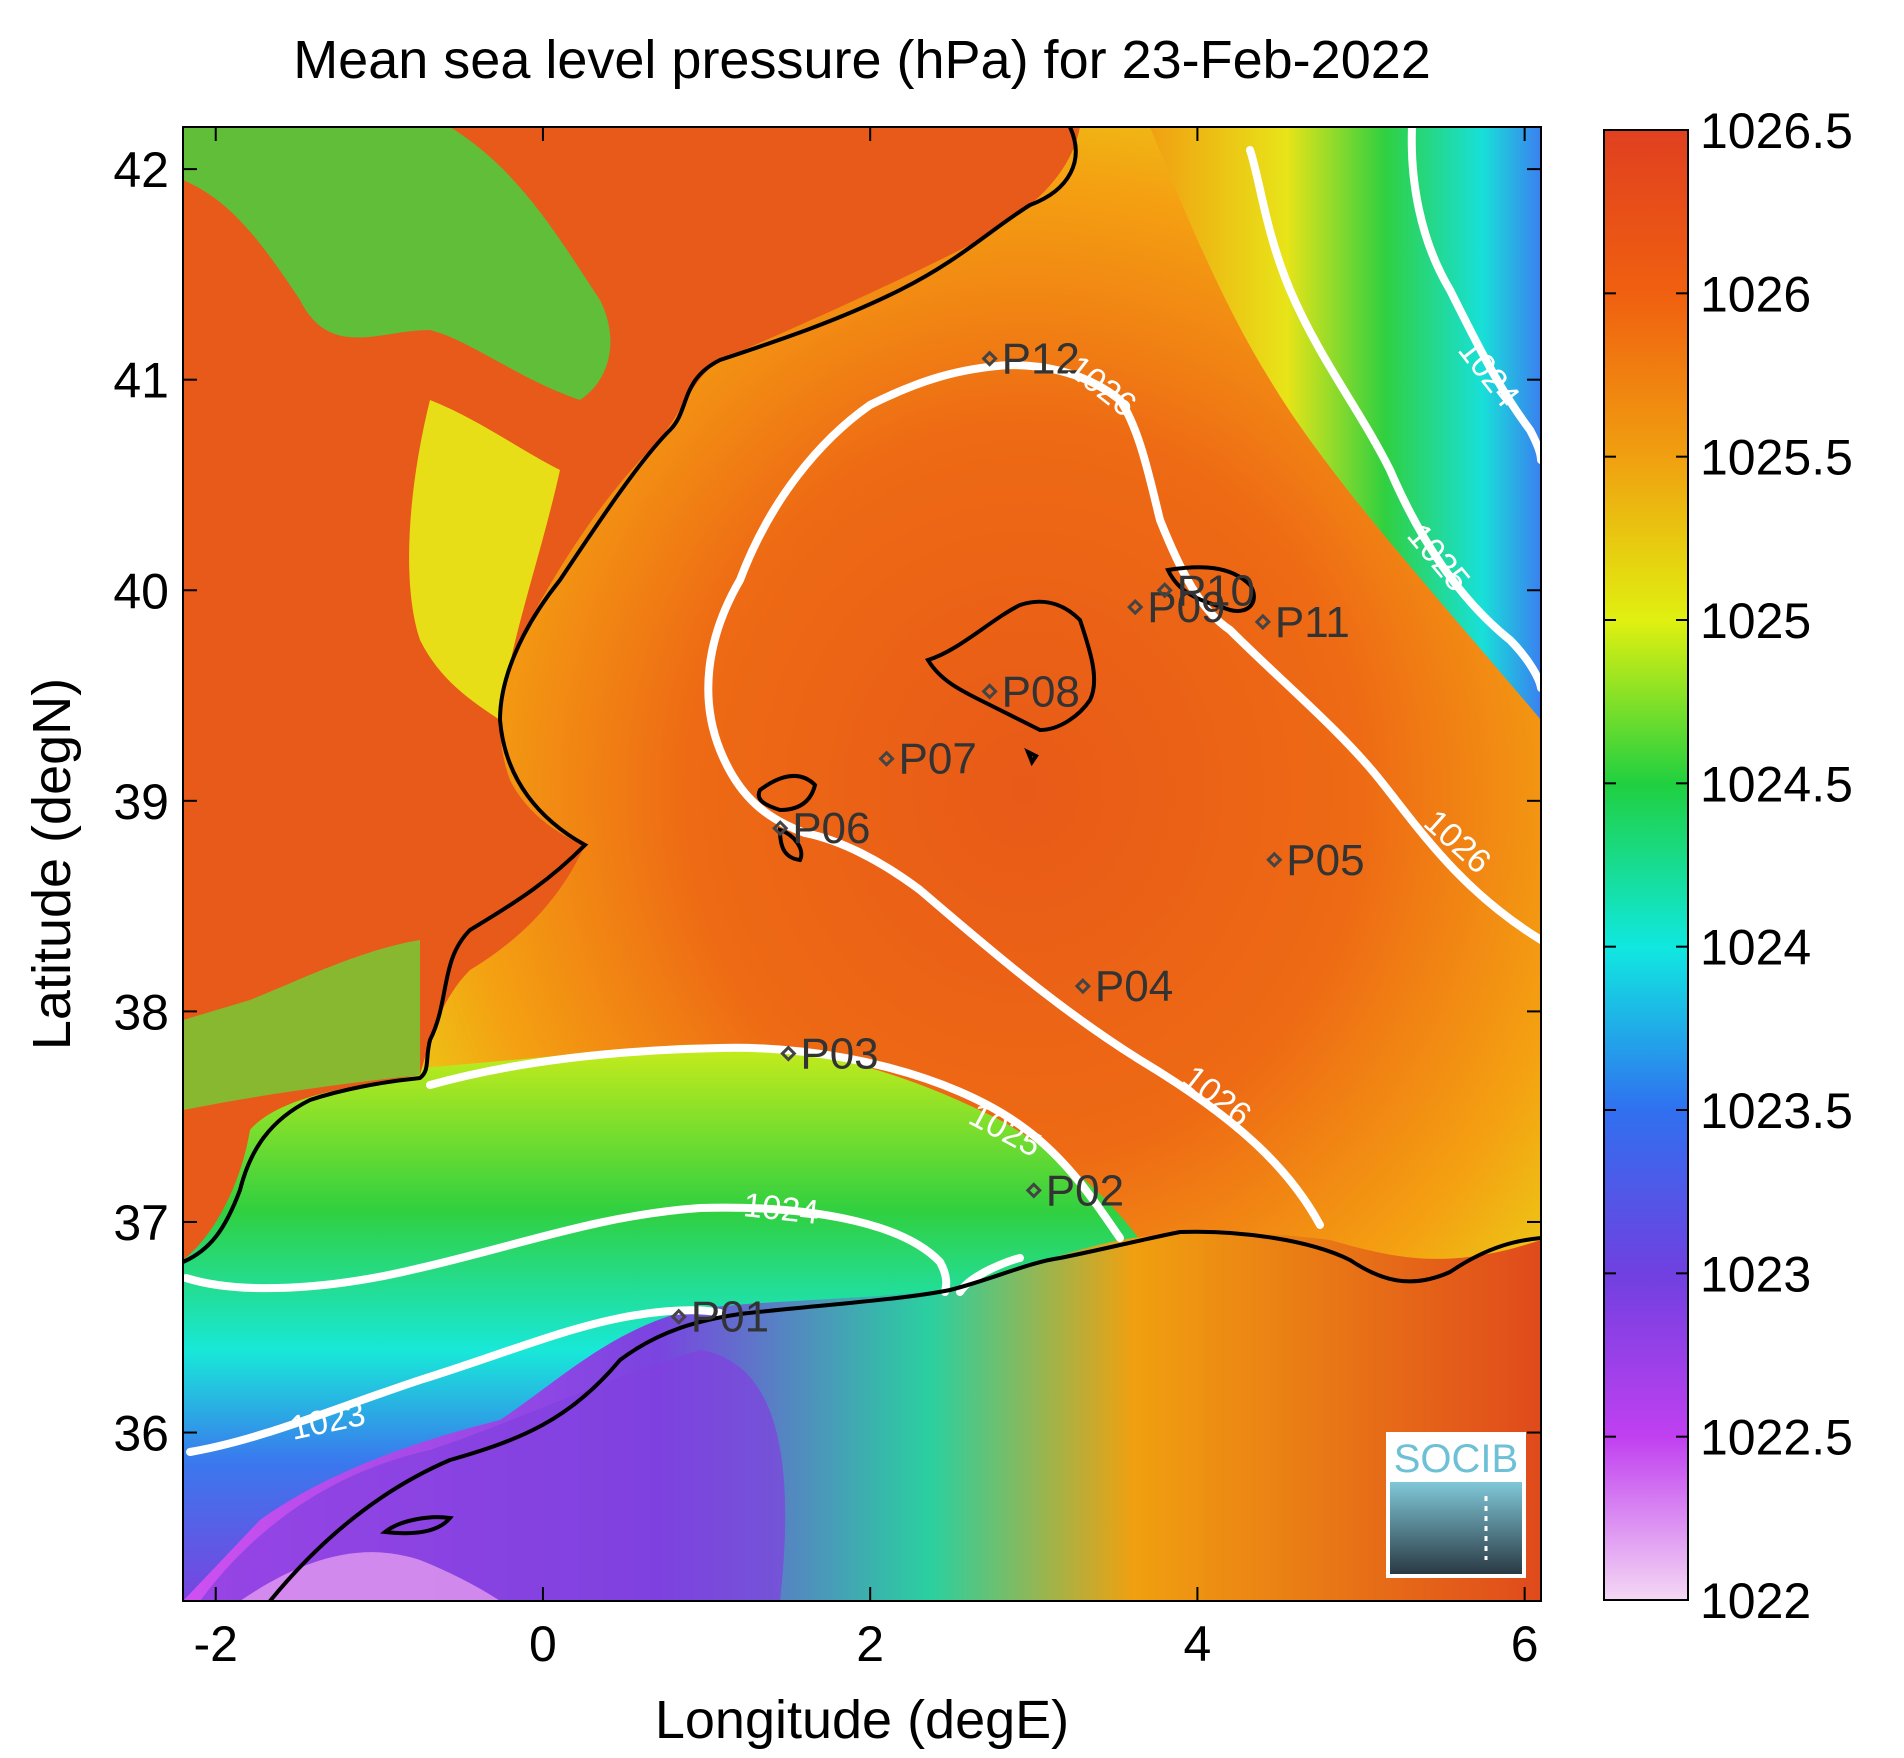 The image size is (1904, 1758). What do you see at coordinates (1776, 131) in the screenshot?
I see `colorbar-tick-label: 1026.5` at bounding box center [1776, 131].